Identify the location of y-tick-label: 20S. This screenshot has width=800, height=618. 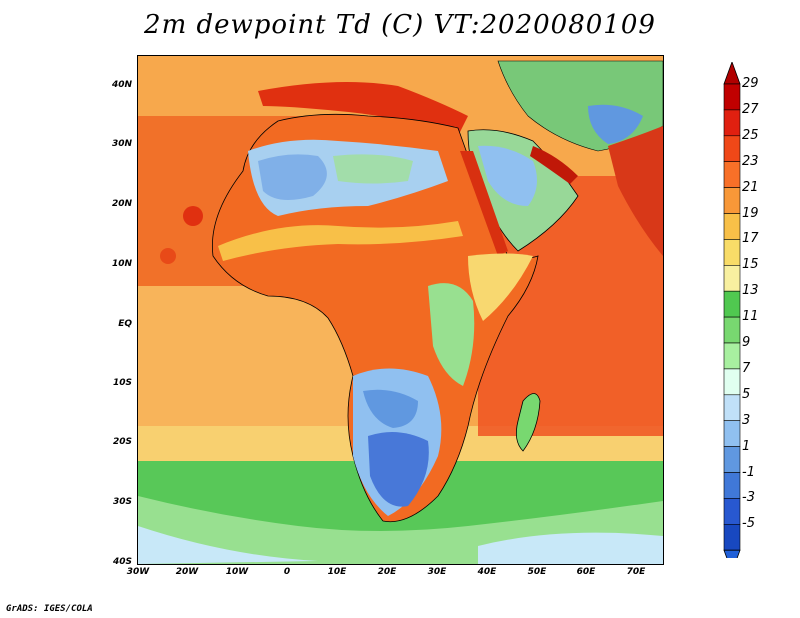
(122, 442).